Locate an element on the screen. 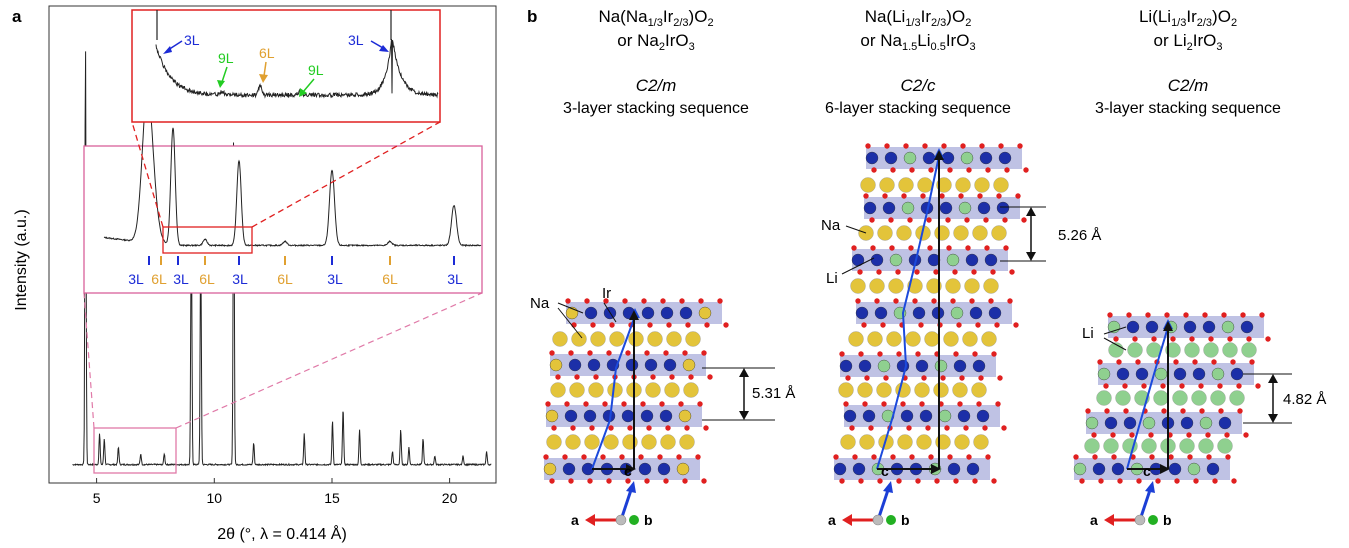 This screenshot has width=1349, height=548. fine-pattern is located at coordinates (297, 54).